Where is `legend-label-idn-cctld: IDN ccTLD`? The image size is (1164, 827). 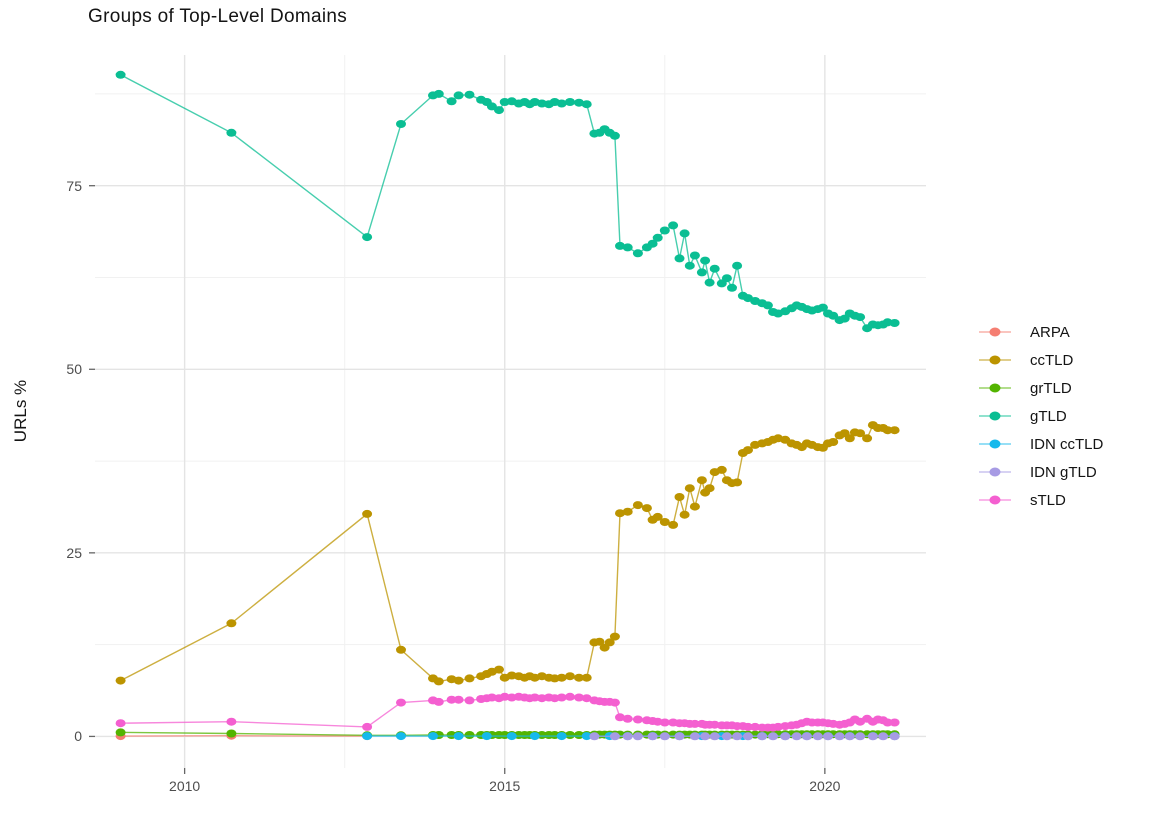 legend-label-idn-cctld: IDN ccTLD is located at coordinates (1067, 444).